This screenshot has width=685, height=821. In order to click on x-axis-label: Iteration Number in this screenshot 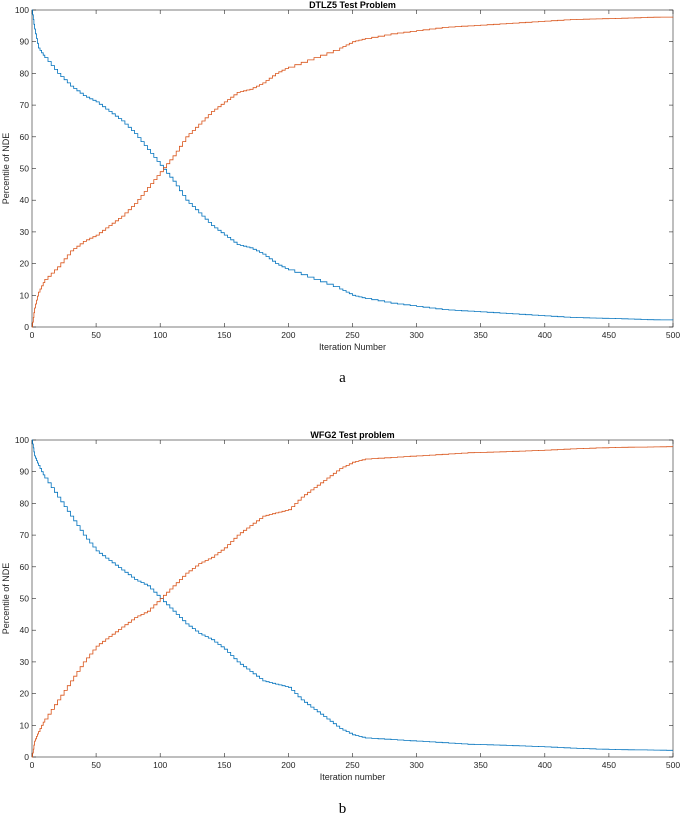, I will do `click(352, 347)`.